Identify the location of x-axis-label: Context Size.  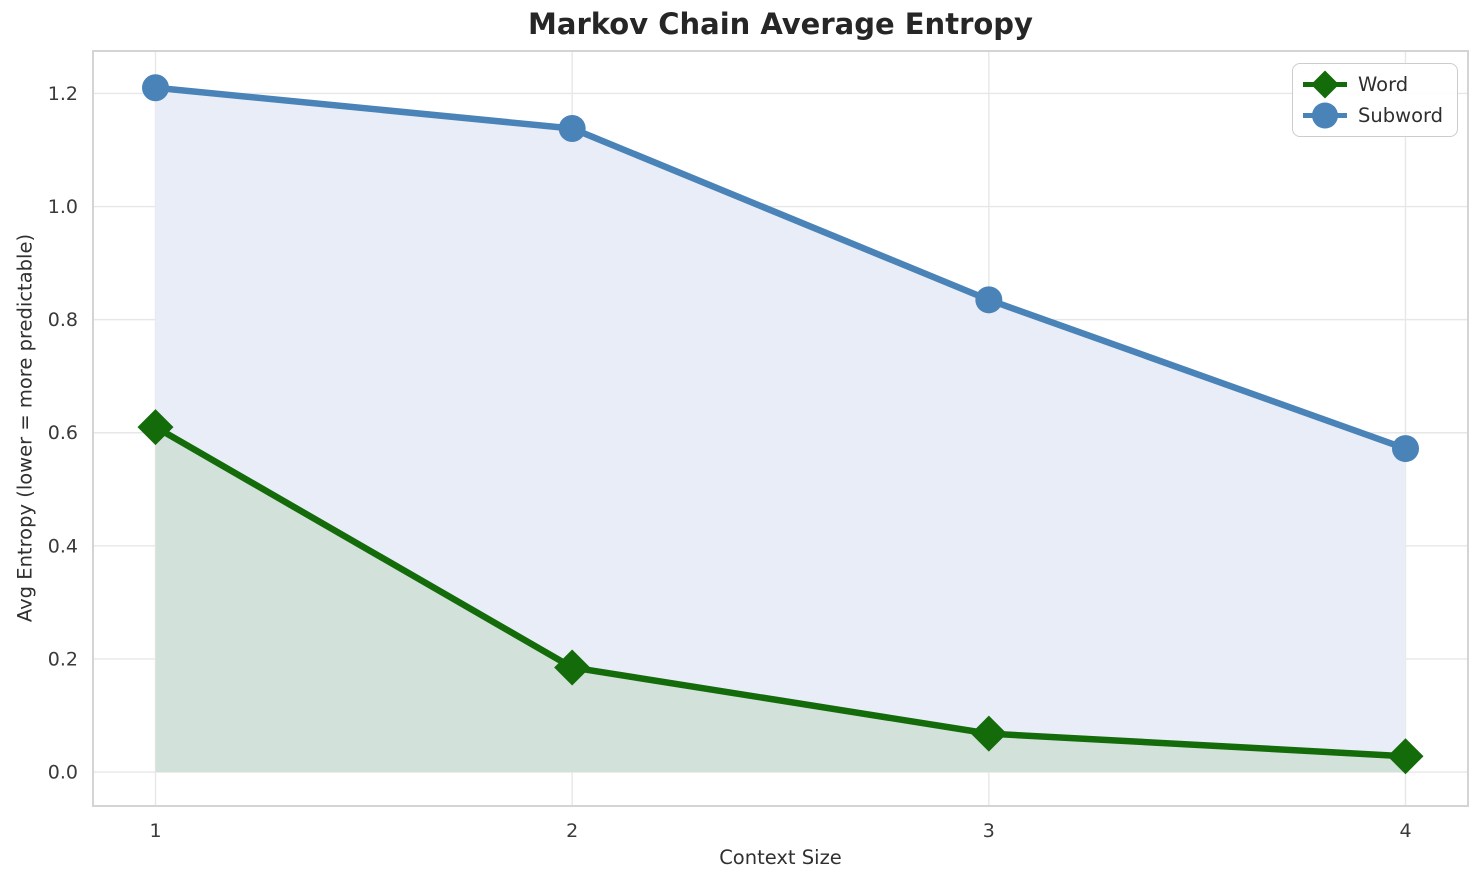
(780, 857).